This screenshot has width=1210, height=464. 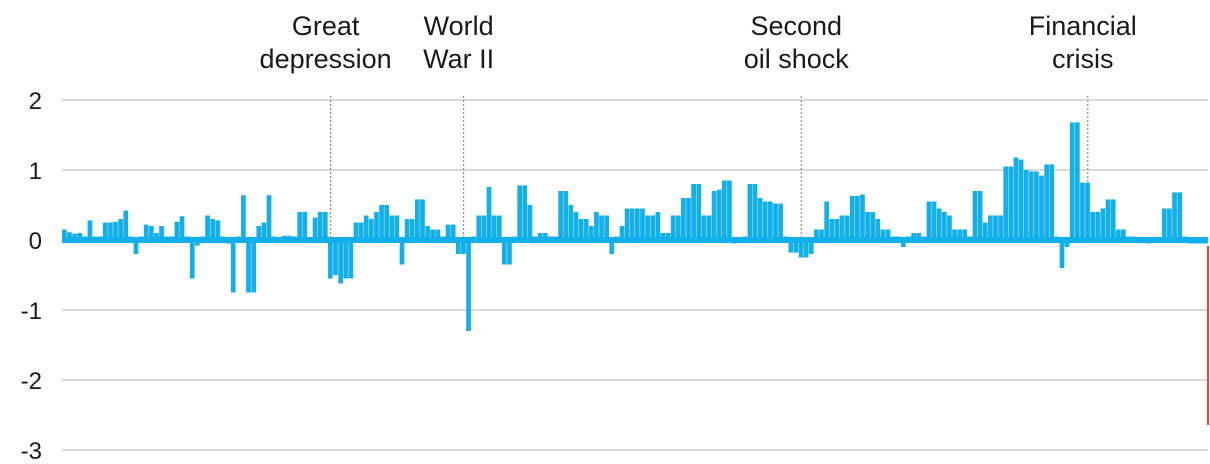 What do you see at coordinates (326, 26) in the screenshot?
I see `event-label-line: Great` at bounding box center [326, 26].